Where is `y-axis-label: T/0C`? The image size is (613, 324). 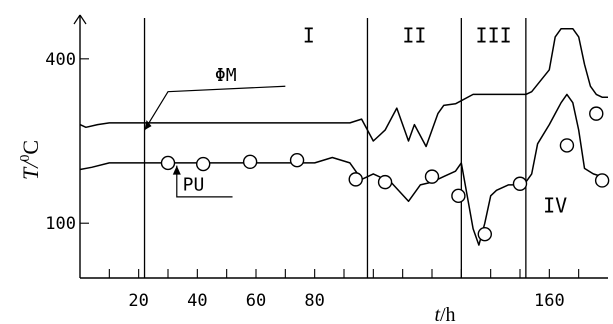
y-axis-label: T/0C is located at coordinates (30, 160).